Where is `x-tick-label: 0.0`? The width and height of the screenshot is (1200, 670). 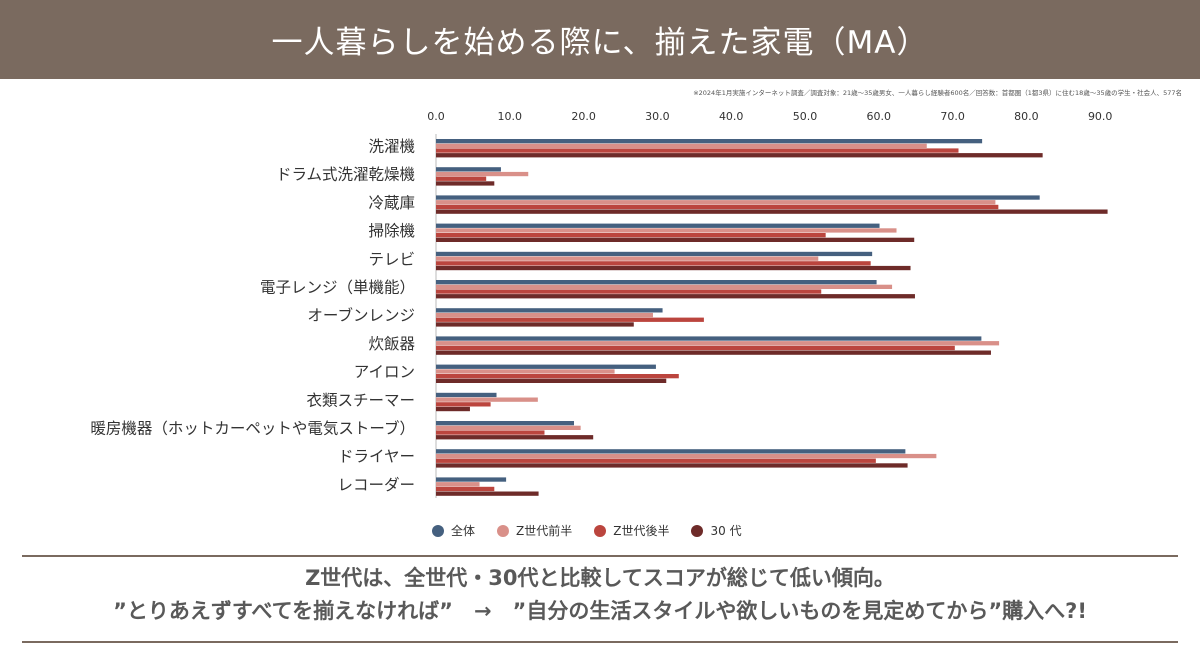
x-tick-label: 0.0 is located at coordinates (436, 116).